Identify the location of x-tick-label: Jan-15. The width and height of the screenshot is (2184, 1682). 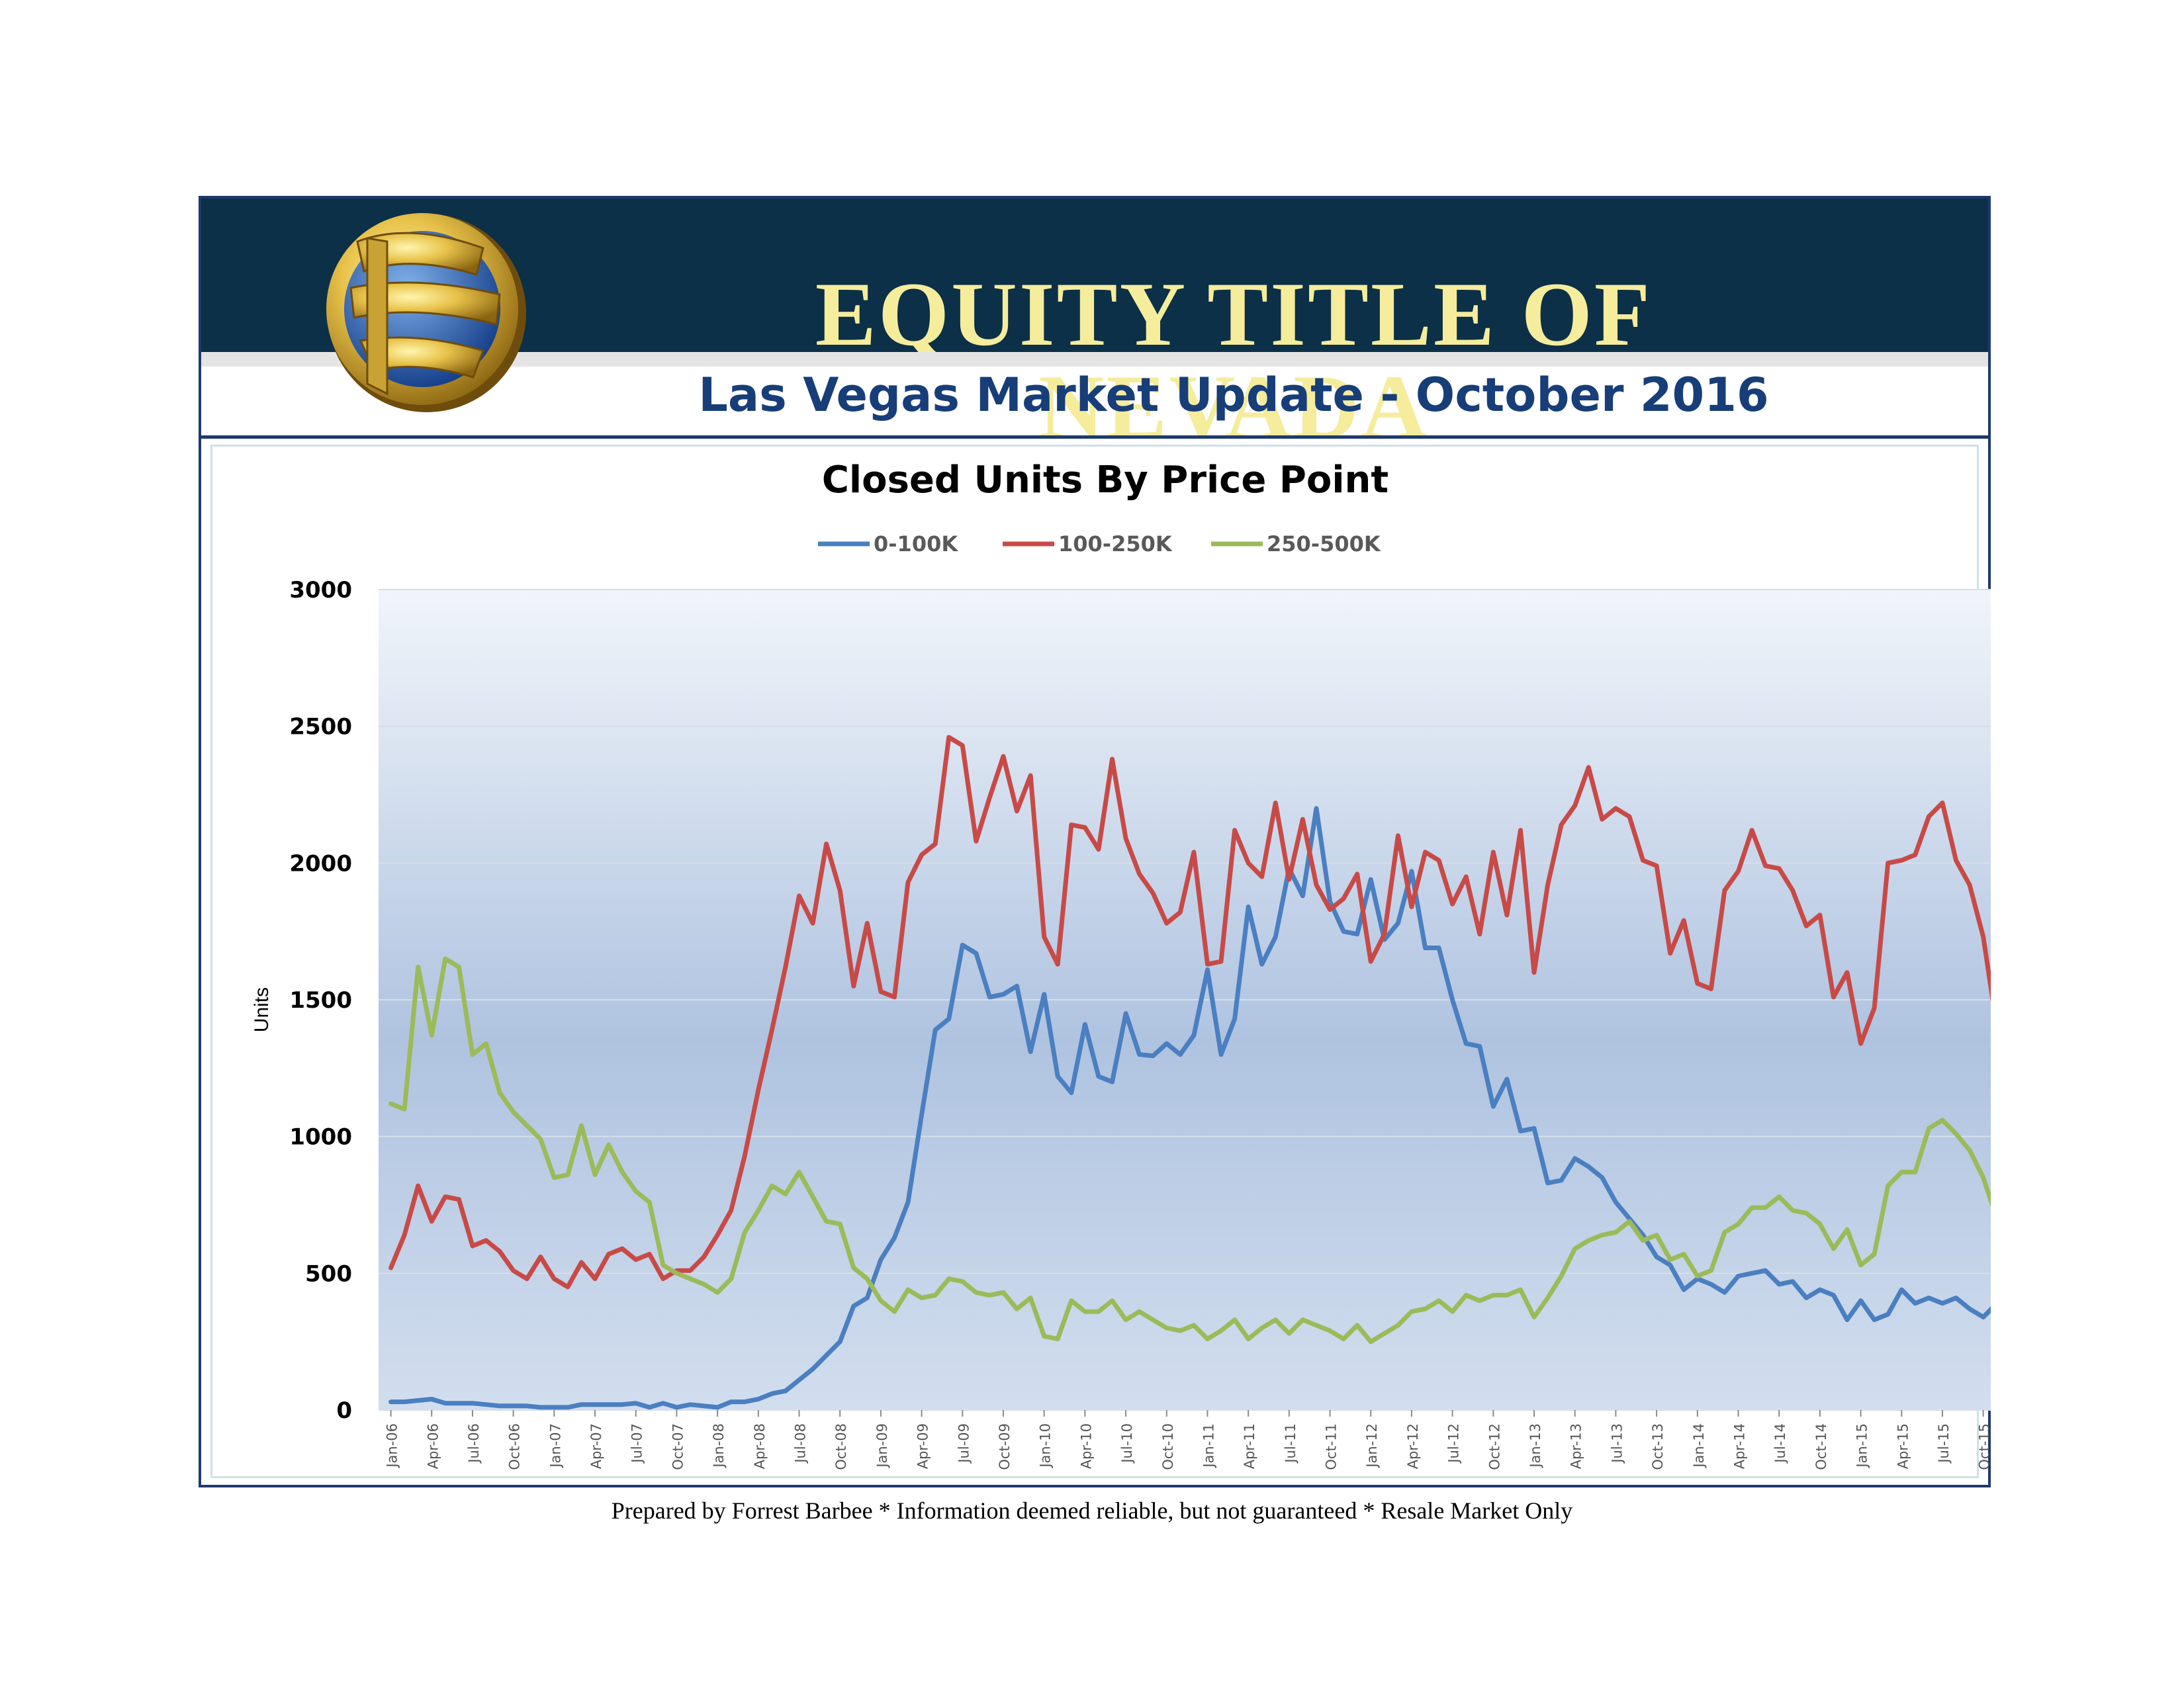
(1862, 1446).